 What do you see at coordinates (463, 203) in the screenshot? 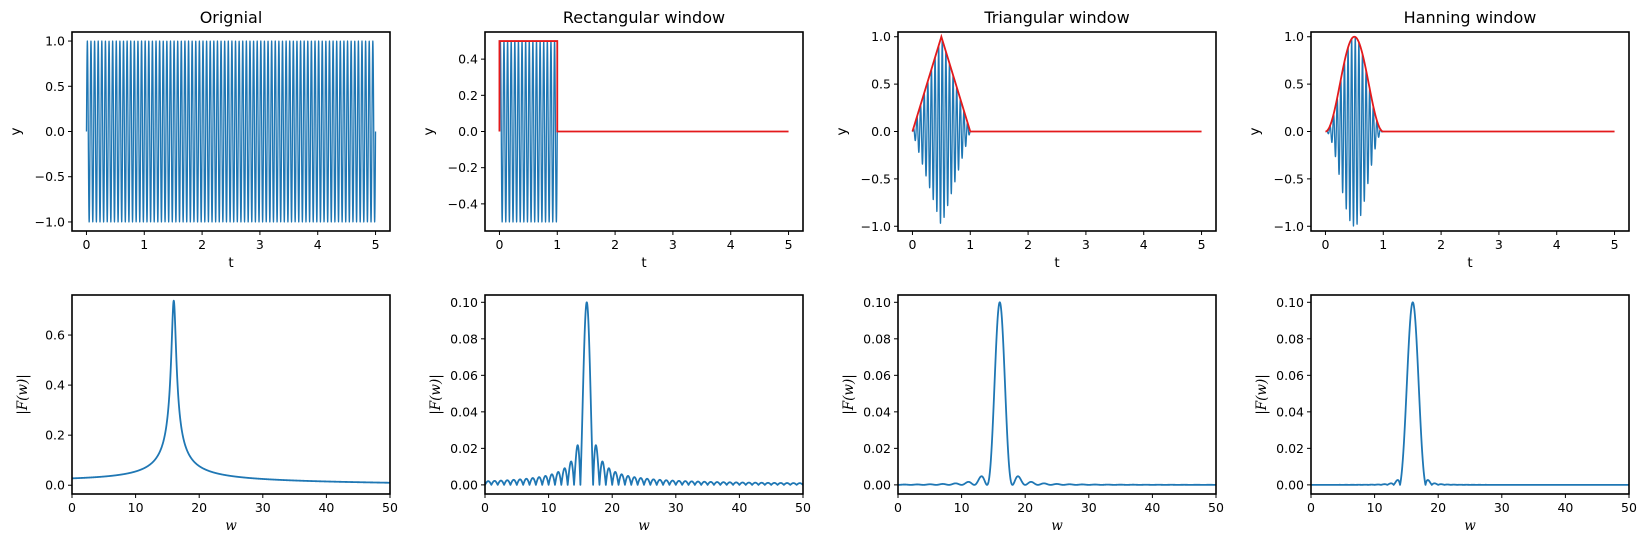
I see `y-tick-label: −0.4` at bounding box center [463, 203].